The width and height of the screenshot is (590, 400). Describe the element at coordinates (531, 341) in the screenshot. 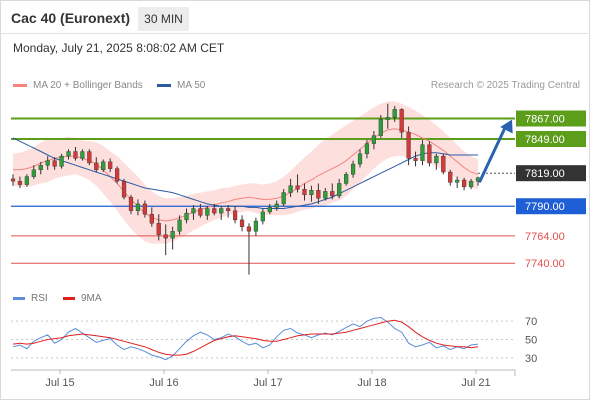

I see `rsi-tick-label: 50` at that location.